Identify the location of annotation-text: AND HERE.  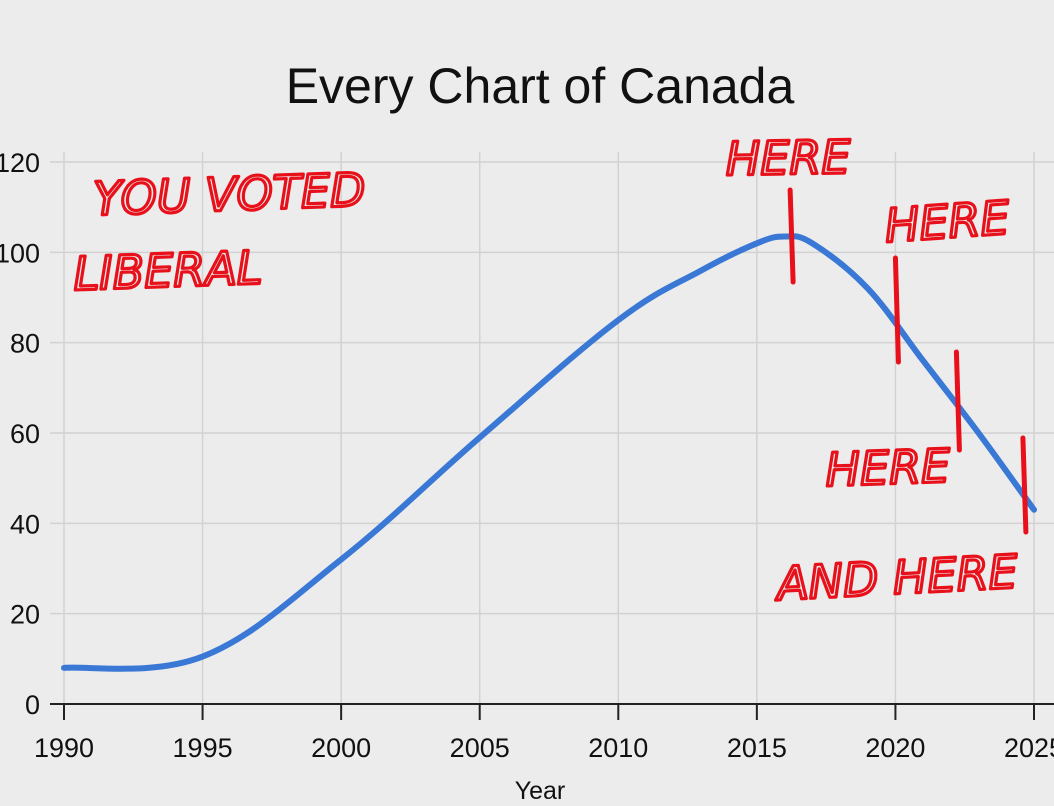
(896, 577).